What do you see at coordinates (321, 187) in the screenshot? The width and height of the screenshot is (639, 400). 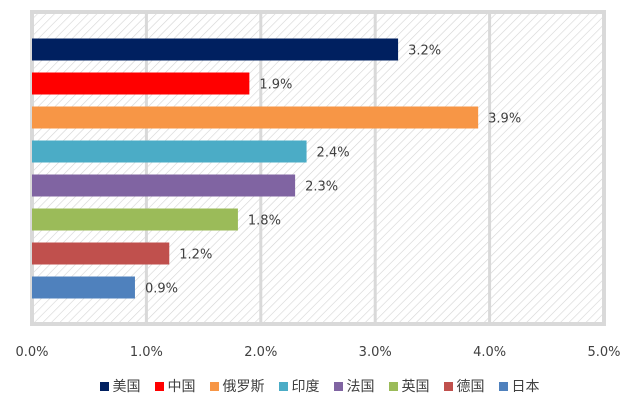 I see `data-label: 2.3%` at bounding box center [321, 187].